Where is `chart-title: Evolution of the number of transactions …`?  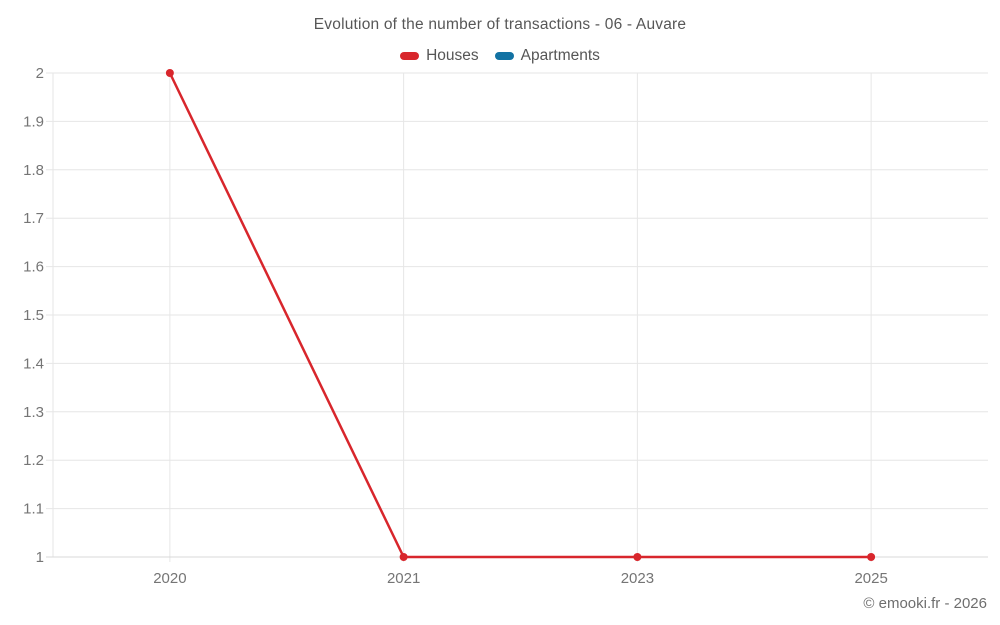 chart-title: Evolution of the number of transactions … is located at coordinates (500, 24).